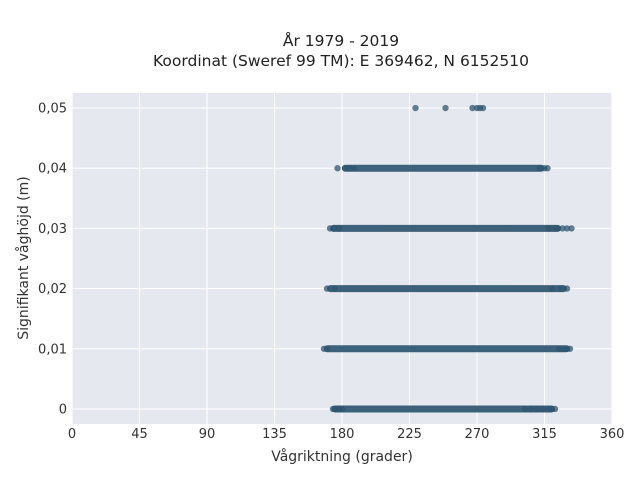 The height and width of the screenshot is (480, 640). I want to click on x-tick-label: 0, so click(72, 434).